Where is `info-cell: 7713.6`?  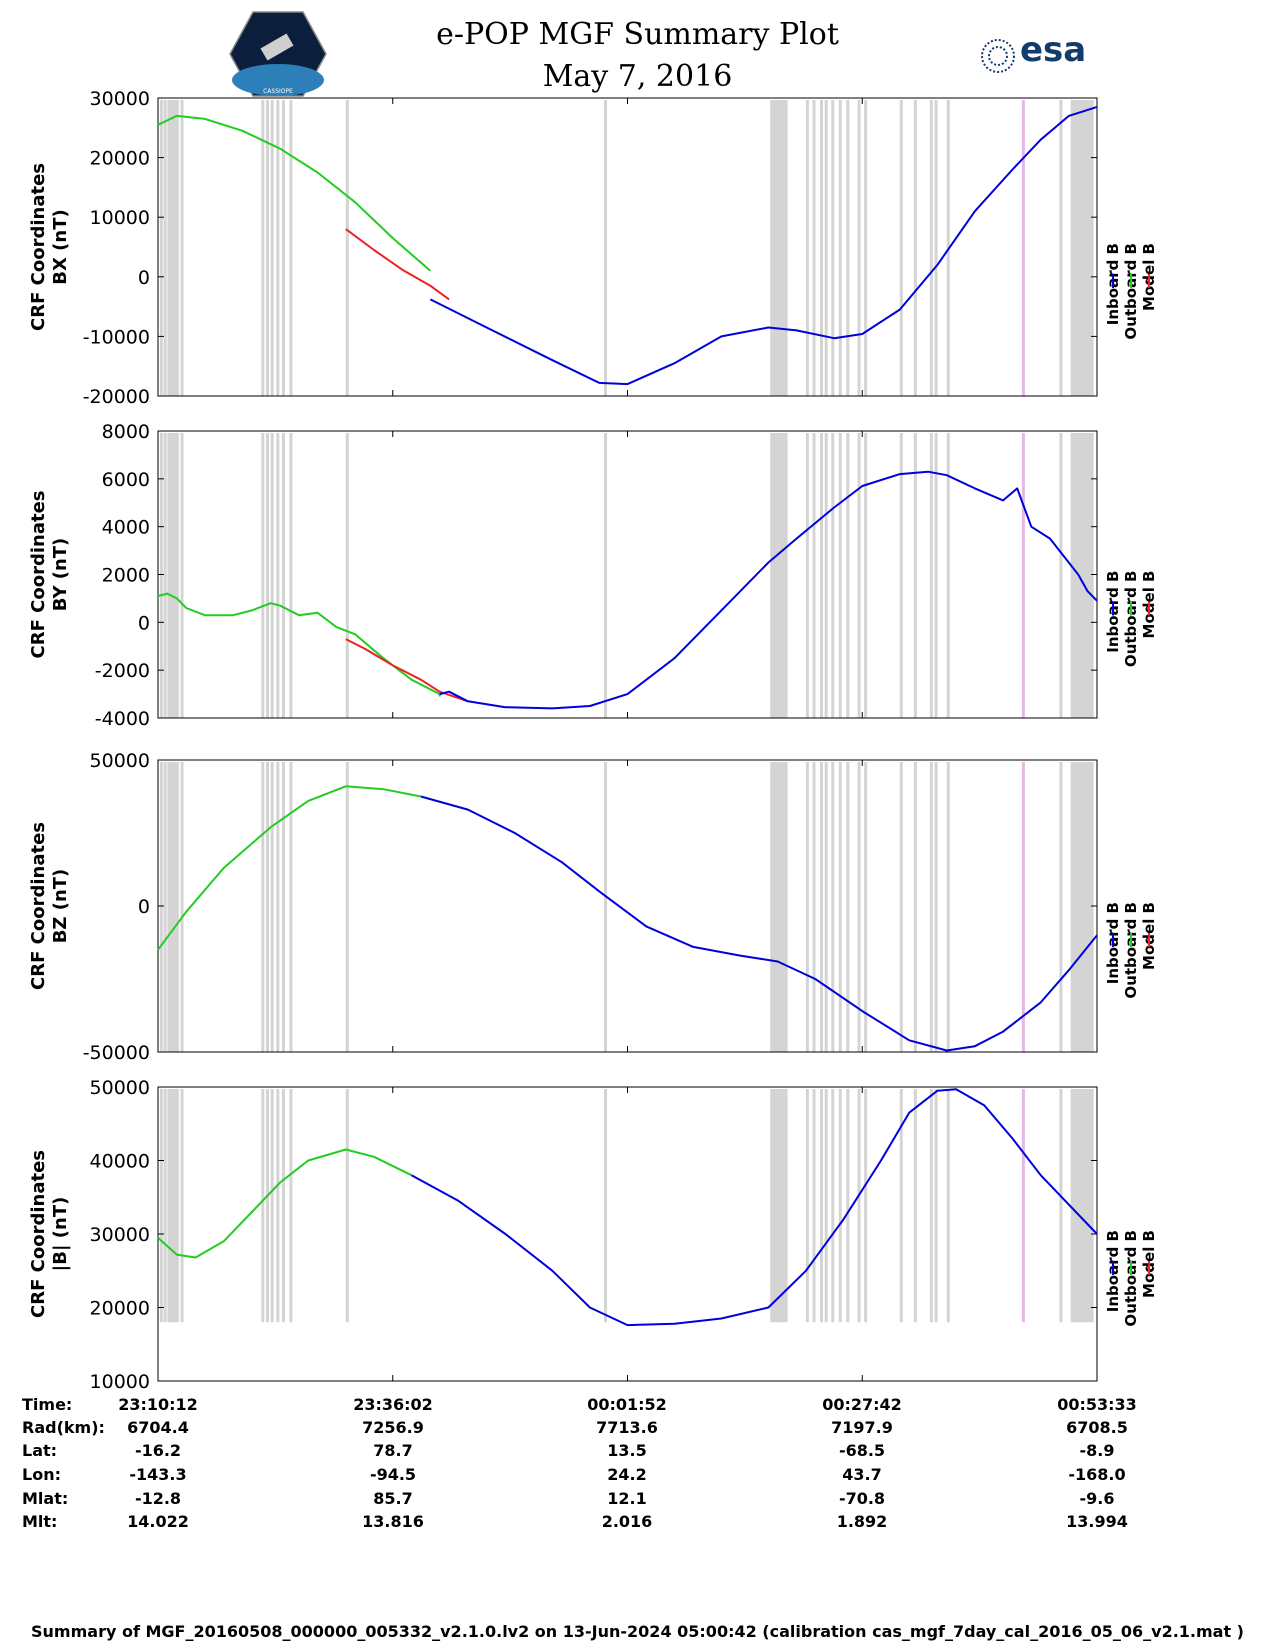 info-cell: 7713.6 is located at coordinates (627, 1427).